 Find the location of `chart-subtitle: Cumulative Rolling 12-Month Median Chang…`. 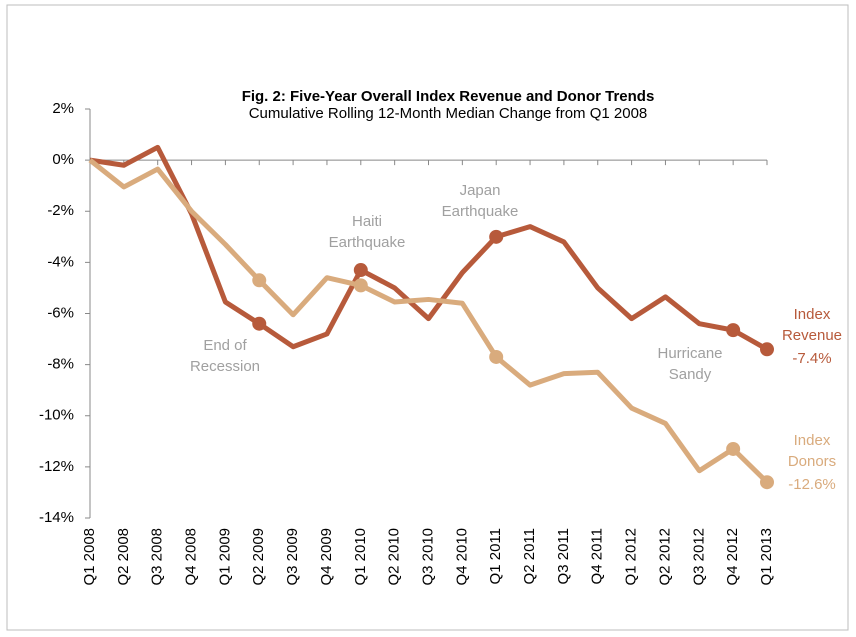

chart-subtitle: Cumulative Rolling 12-Month Median Chang… is located at coordinates (448, 113).